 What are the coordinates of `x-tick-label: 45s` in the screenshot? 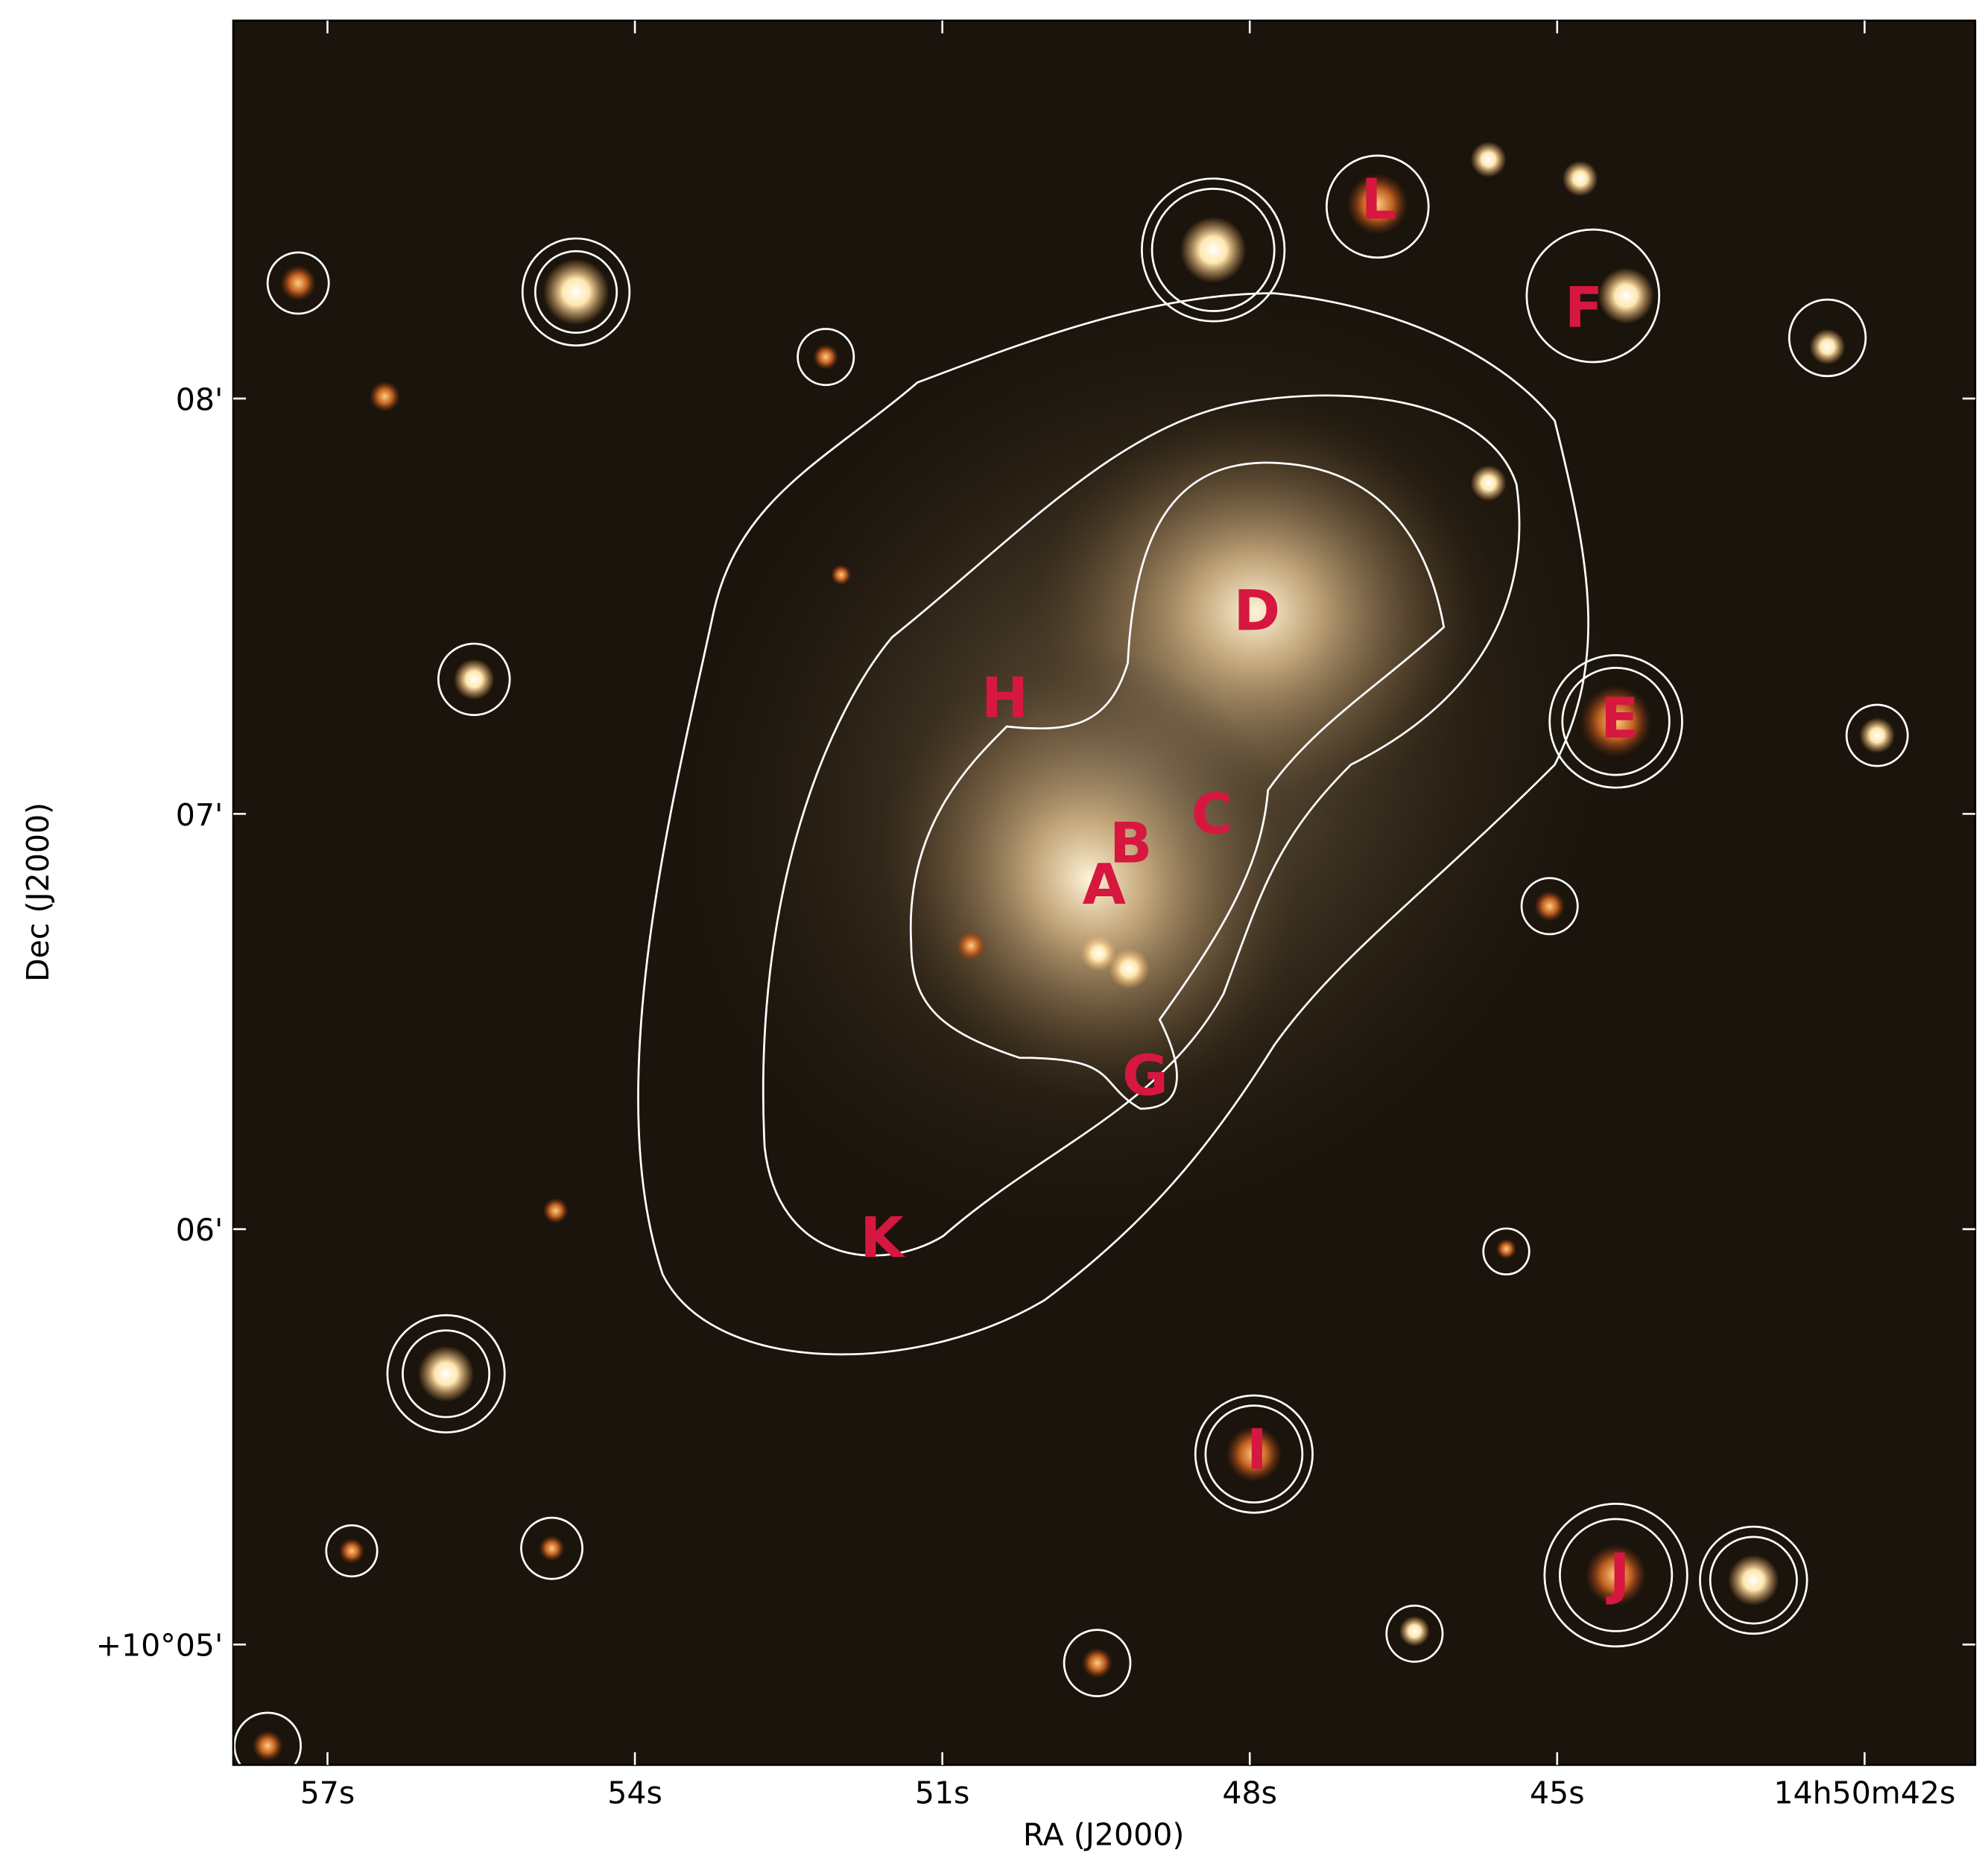 It's located at (1557, 1793).